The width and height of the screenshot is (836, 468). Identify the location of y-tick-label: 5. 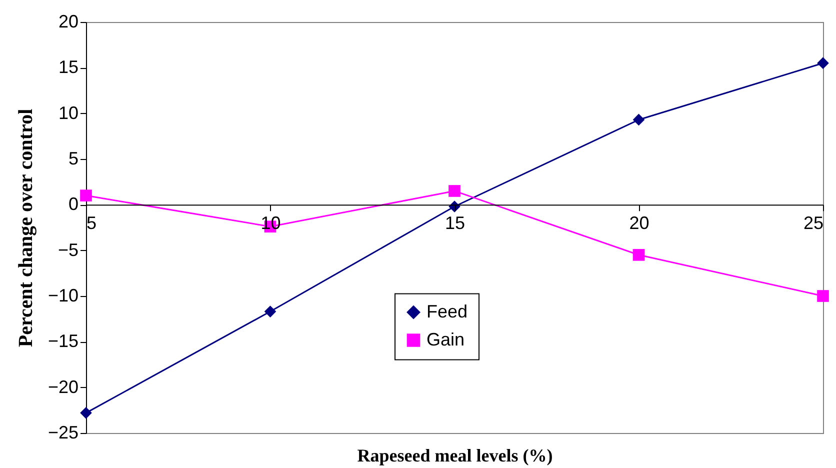
(73, 158).